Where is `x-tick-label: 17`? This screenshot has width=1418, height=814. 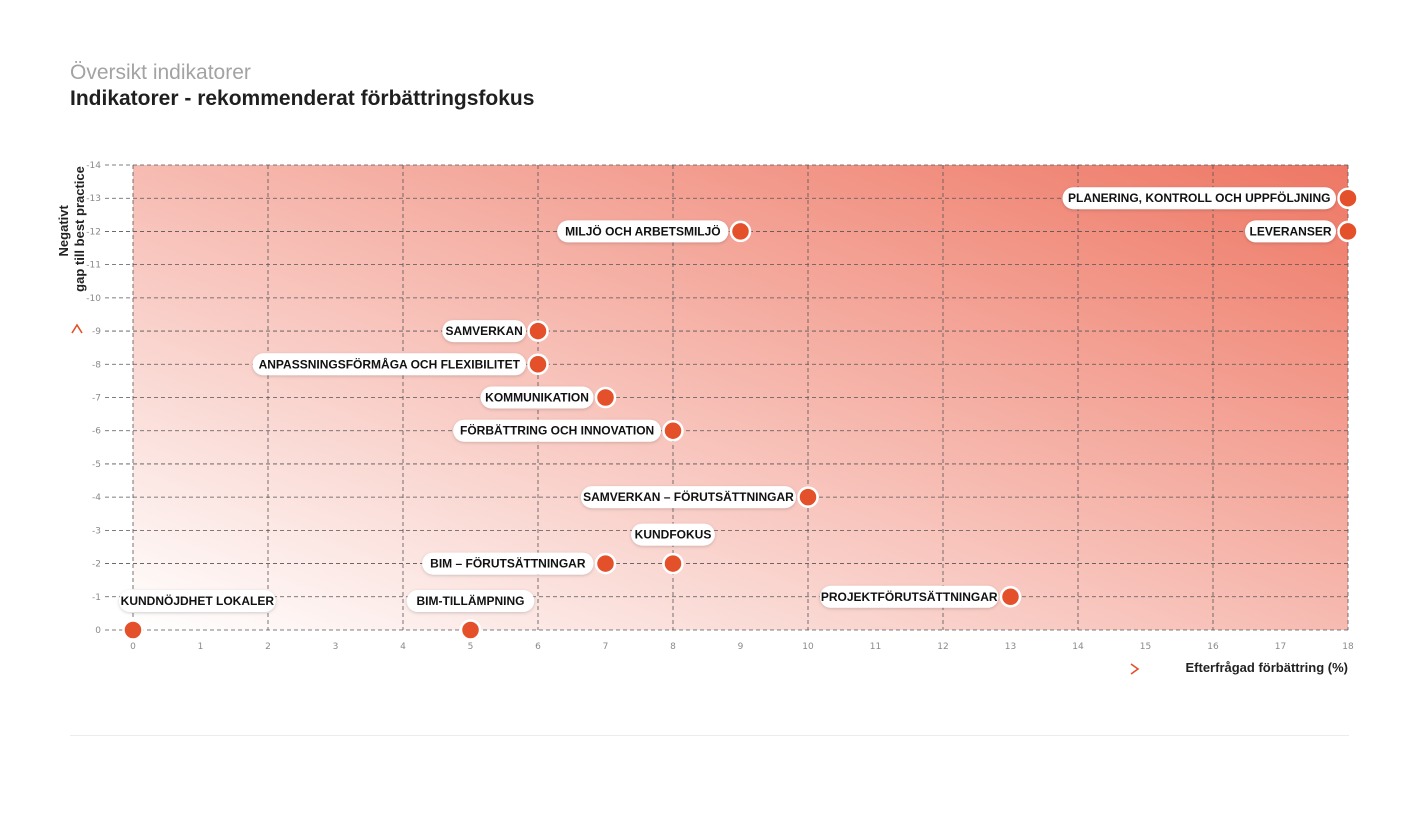
x-tick-label: 17 is located at coordinates (1280, 647).